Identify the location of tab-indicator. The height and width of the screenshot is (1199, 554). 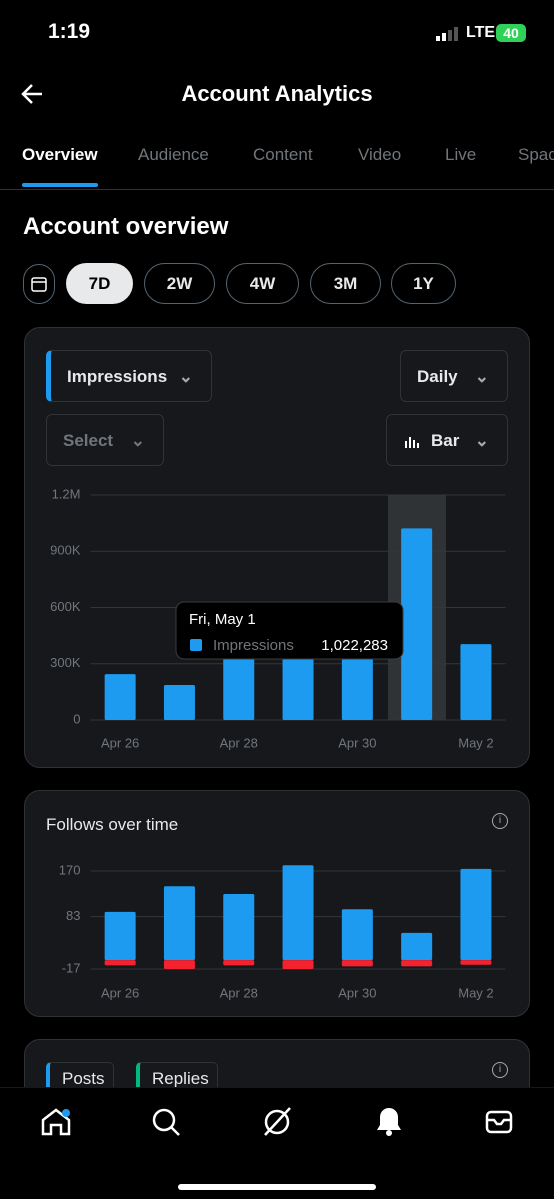
(60, 185).